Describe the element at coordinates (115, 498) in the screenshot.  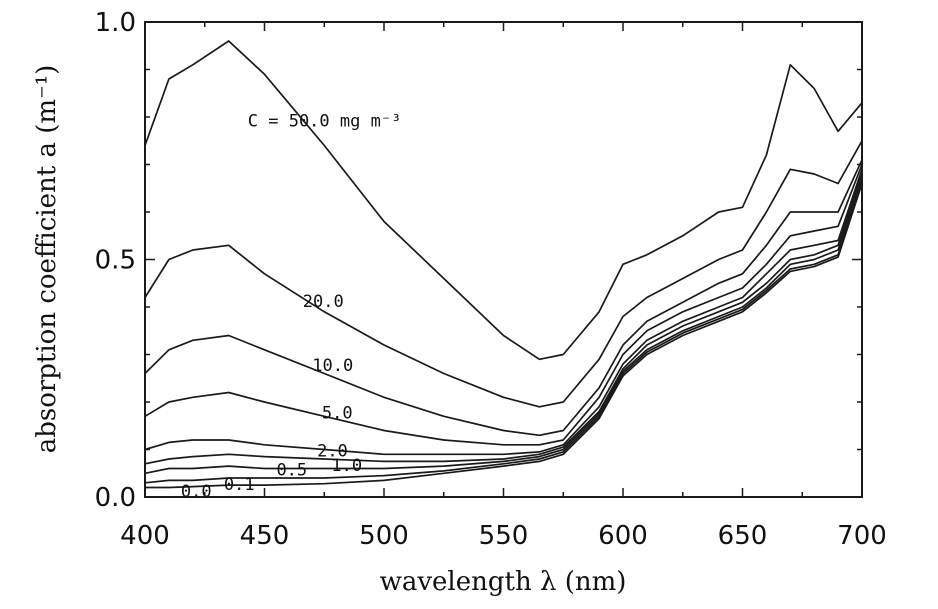
I see `y-tick-label: 0.0` at that location.